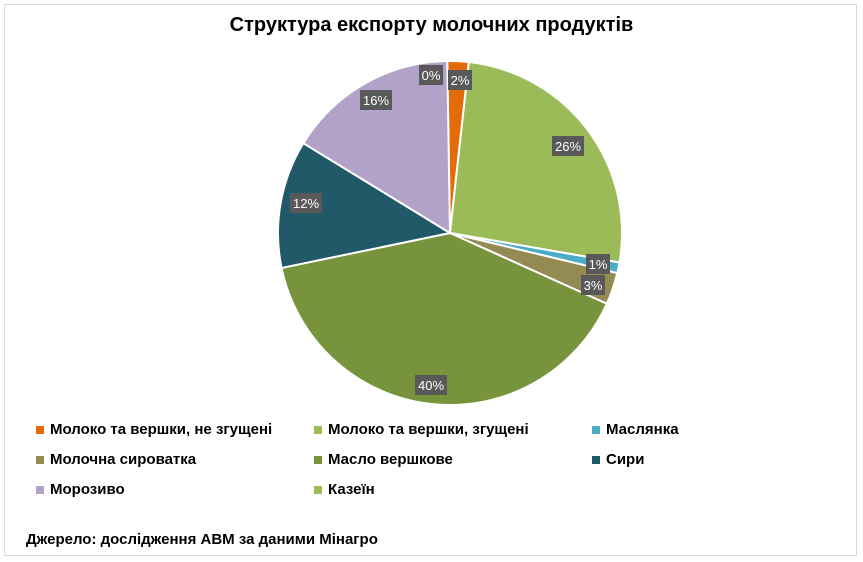 This screenshot has height=562, width=863. I want to click on data-label-6: 12%, so click(306, 203).